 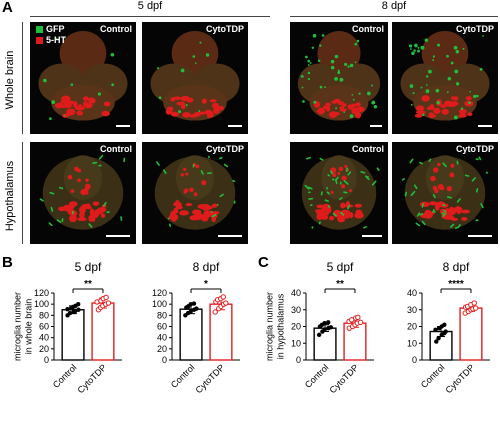 I want to click on micrograph-1: Control GFP 5-HT, so click(x=83, y=78).